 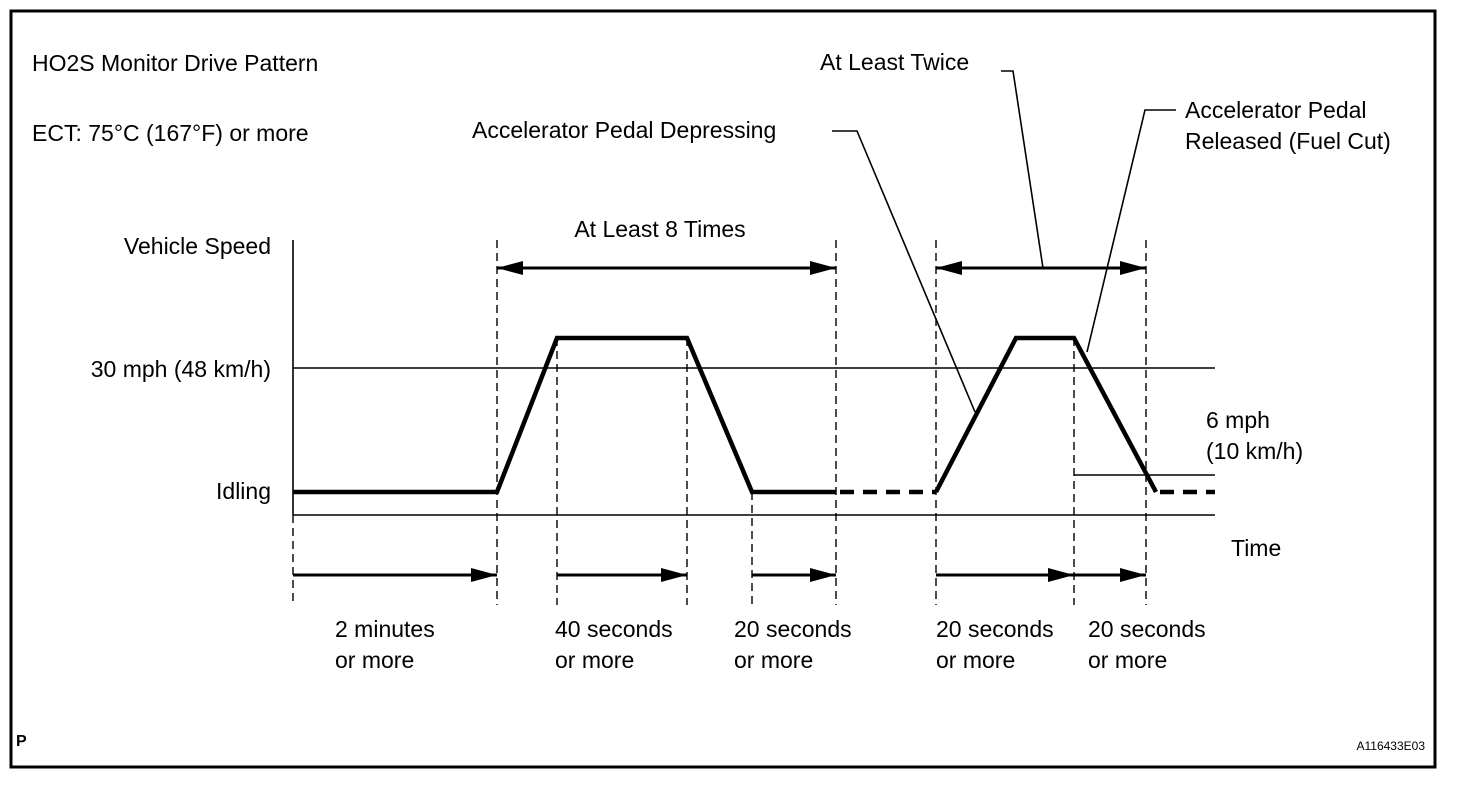 What do you see at coordinates (1022, 169) in the screenshot?
I see `at-least-twice-leader` at bounding box center [1022, 169].